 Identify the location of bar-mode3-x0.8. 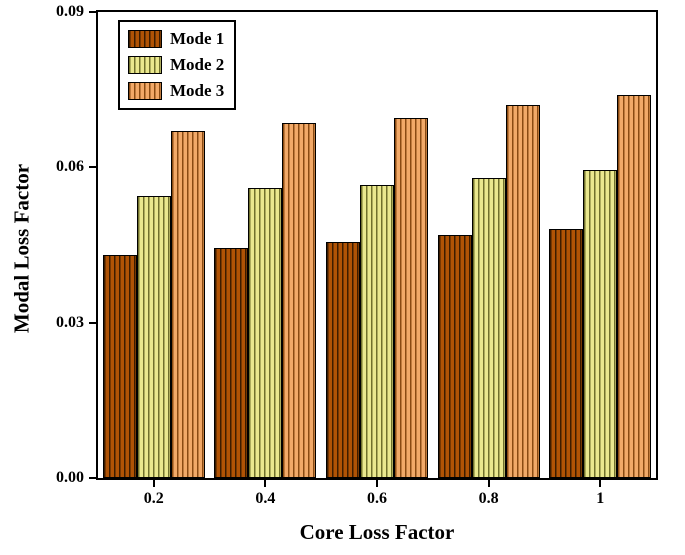
(522, 291).